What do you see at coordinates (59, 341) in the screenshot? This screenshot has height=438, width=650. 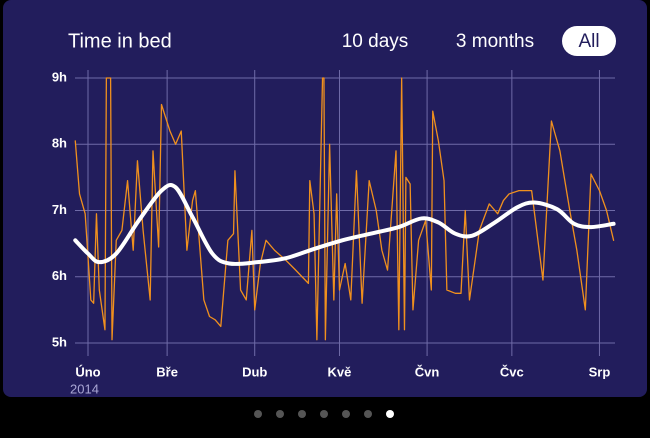 I see `y-tick-label: 5h` at bounding box center [59, 341].